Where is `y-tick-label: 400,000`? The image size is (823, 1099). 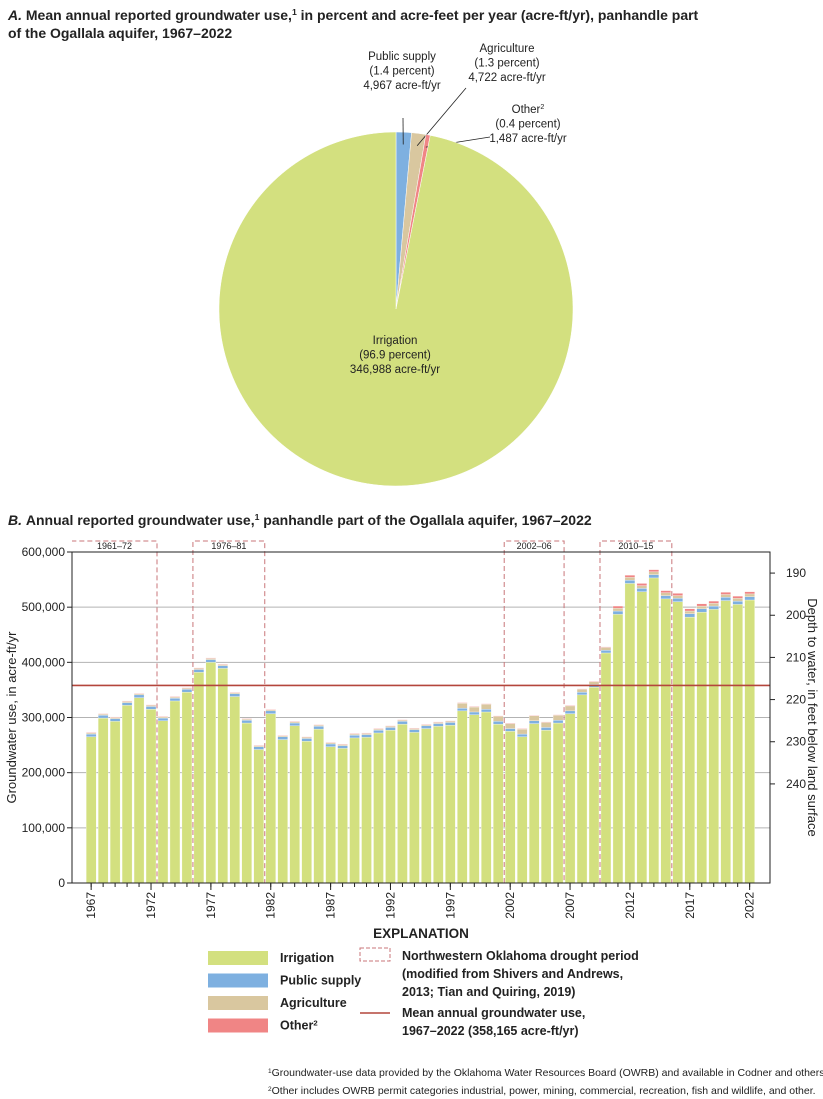 y-tick-label: 400,000 is located at coordinates (44, 662).